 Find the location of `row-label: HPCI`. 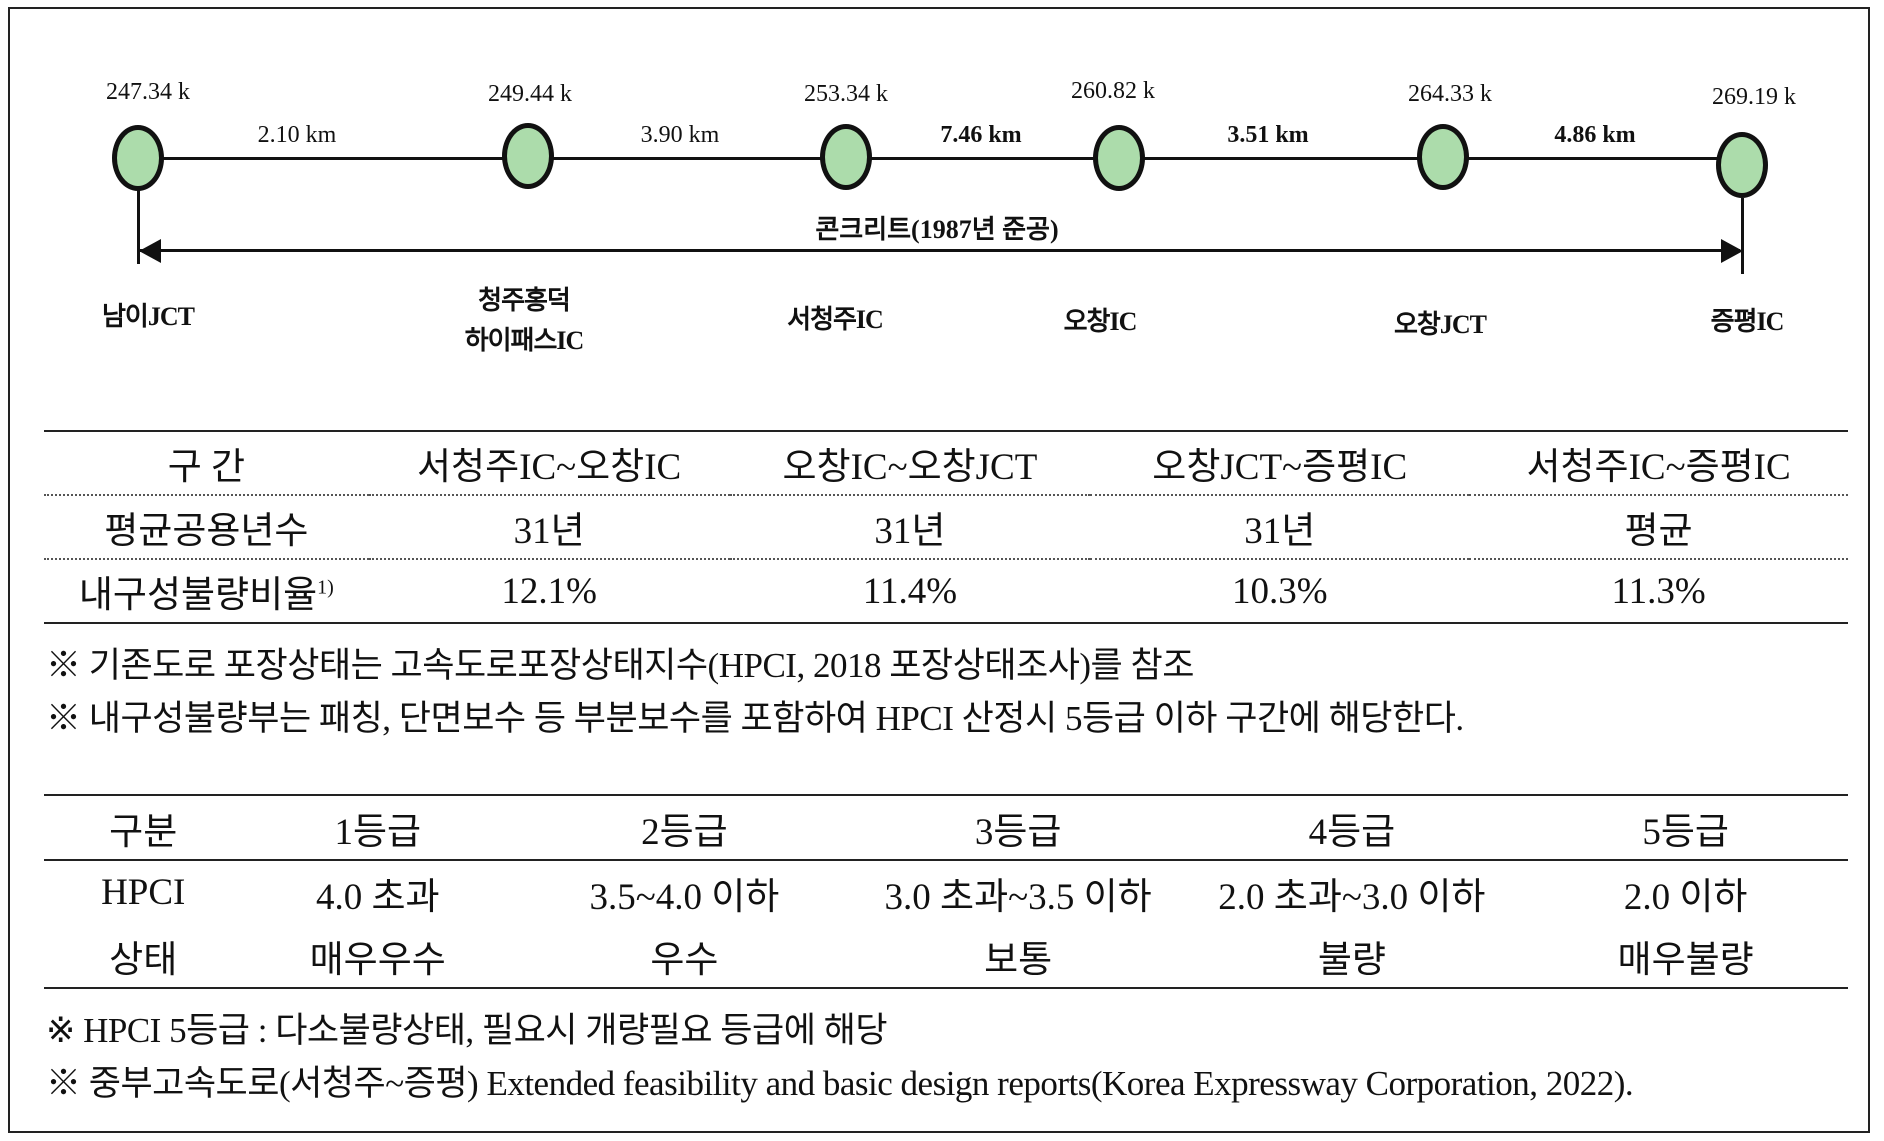

row-label: HPCI is located at coordinates (143, 892).